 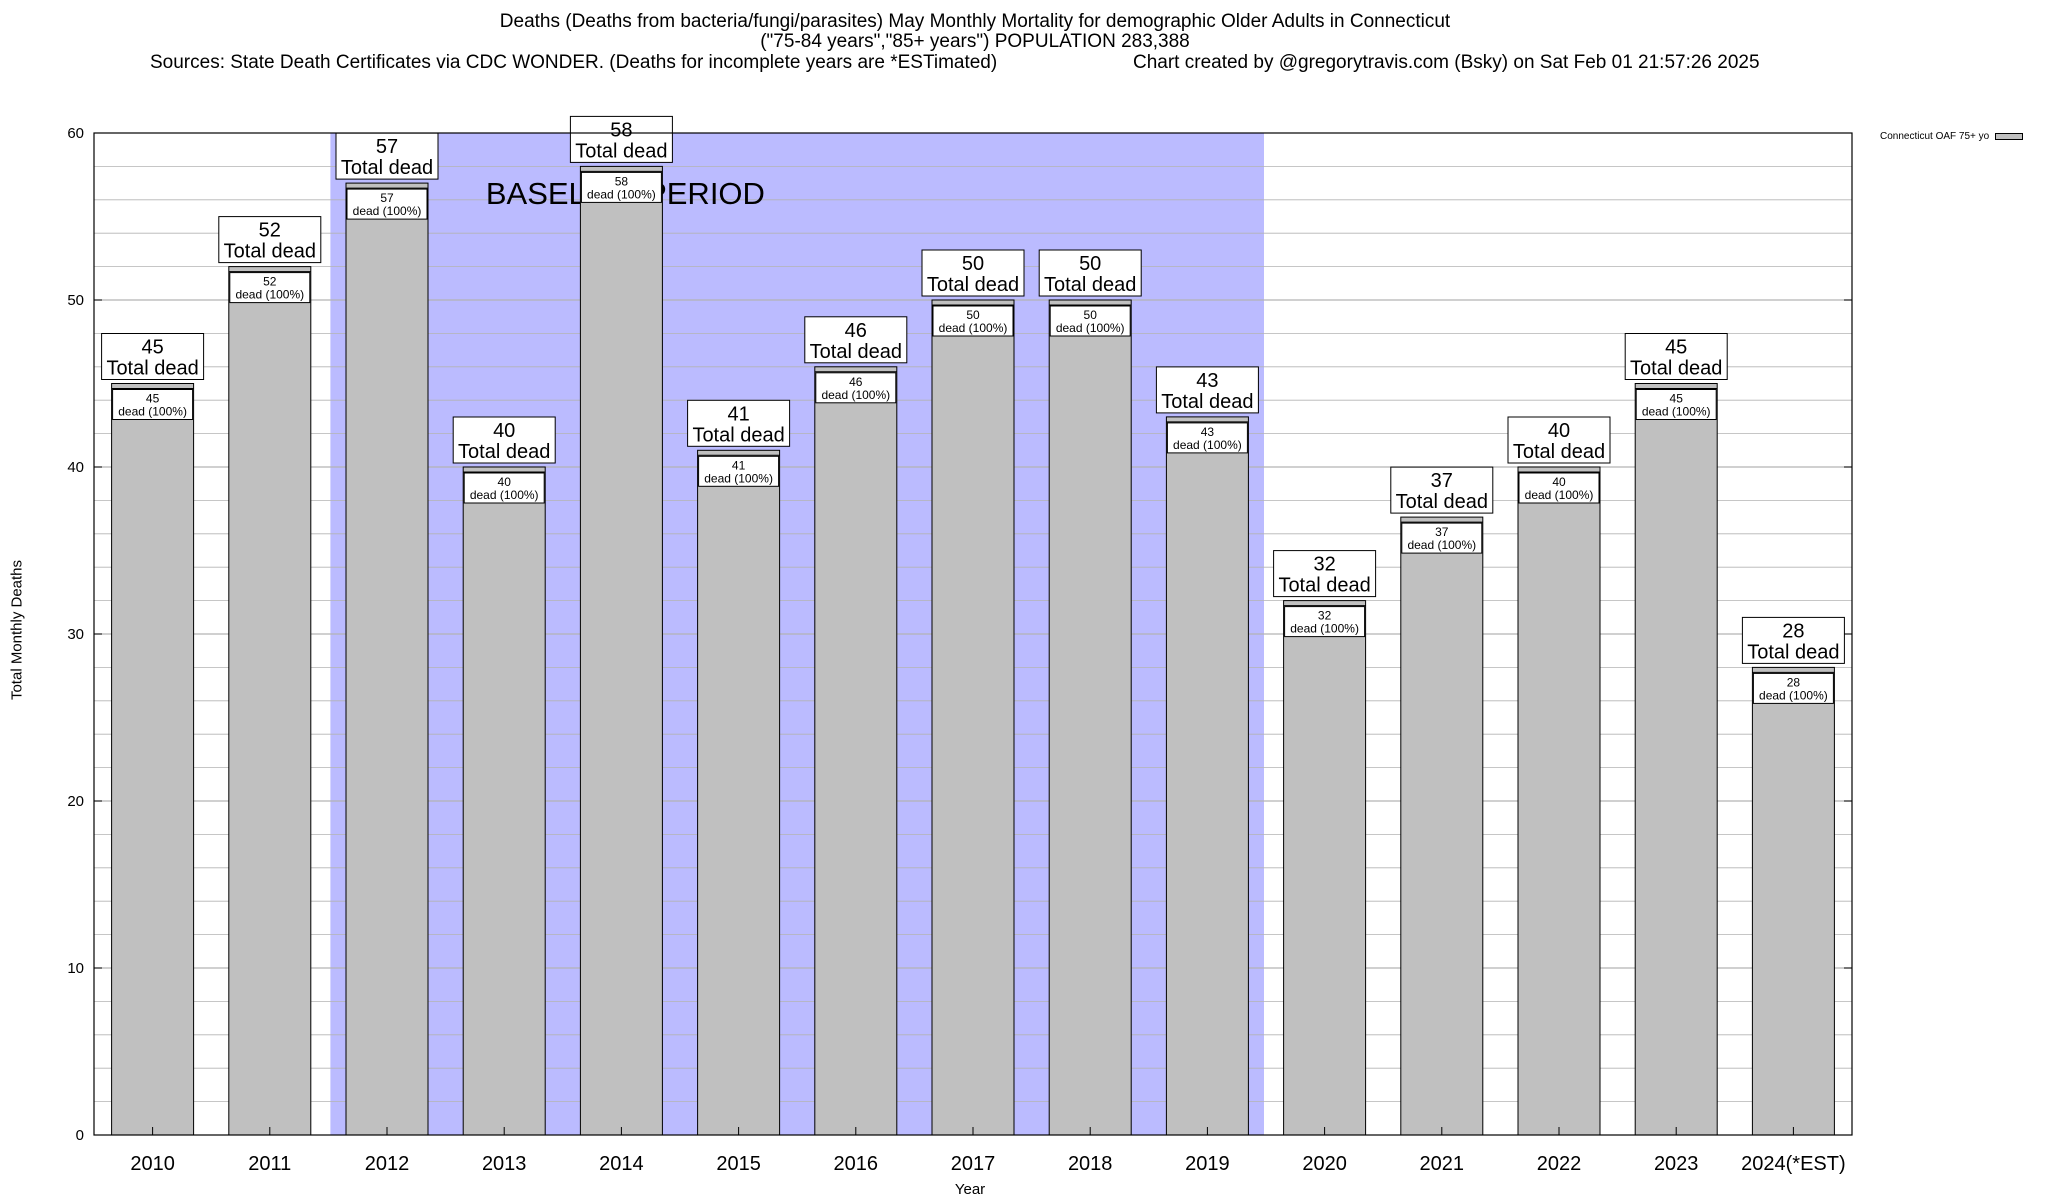 I want to click on top-value-label: 40, so click(x=1559, y=431).